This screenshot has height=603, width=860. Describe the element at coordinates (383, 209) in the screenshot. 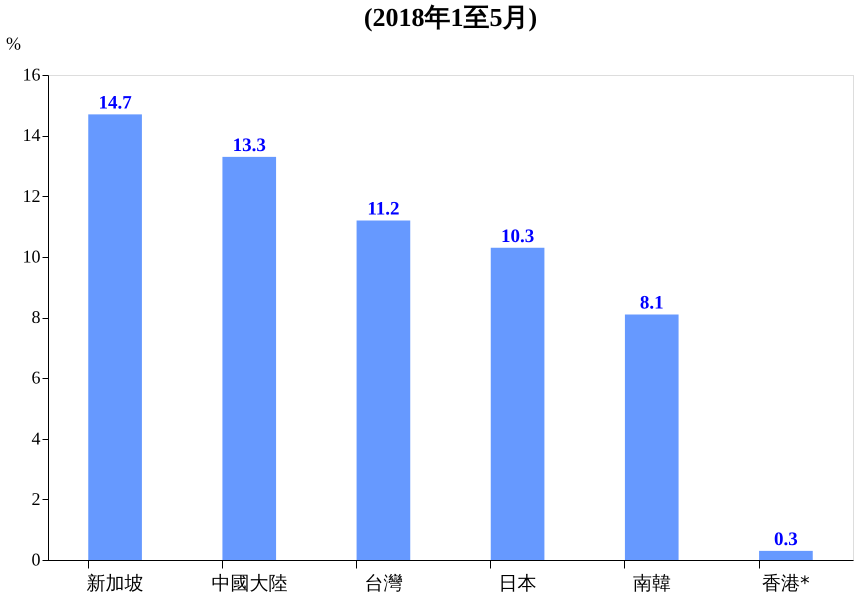

I see `data-label: 11.2` at that location.